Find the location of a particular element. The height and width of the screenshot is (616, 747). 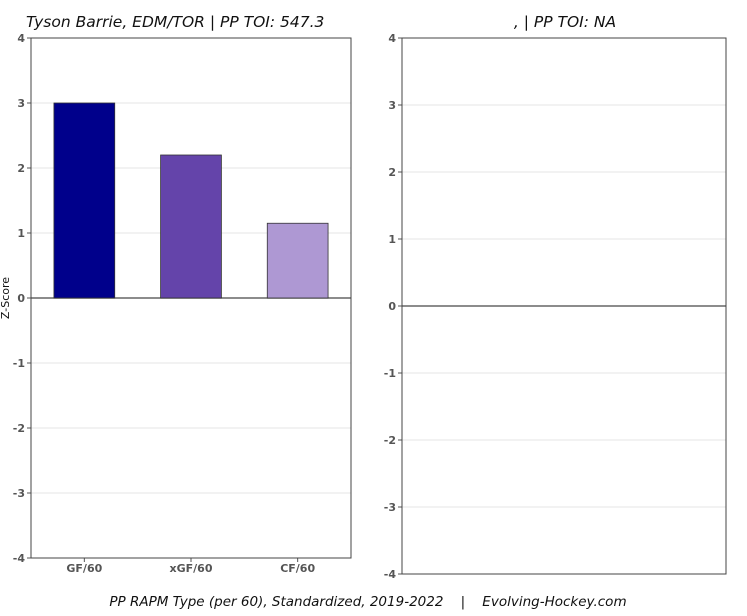

bars-left is located at coordinates (191, 200).